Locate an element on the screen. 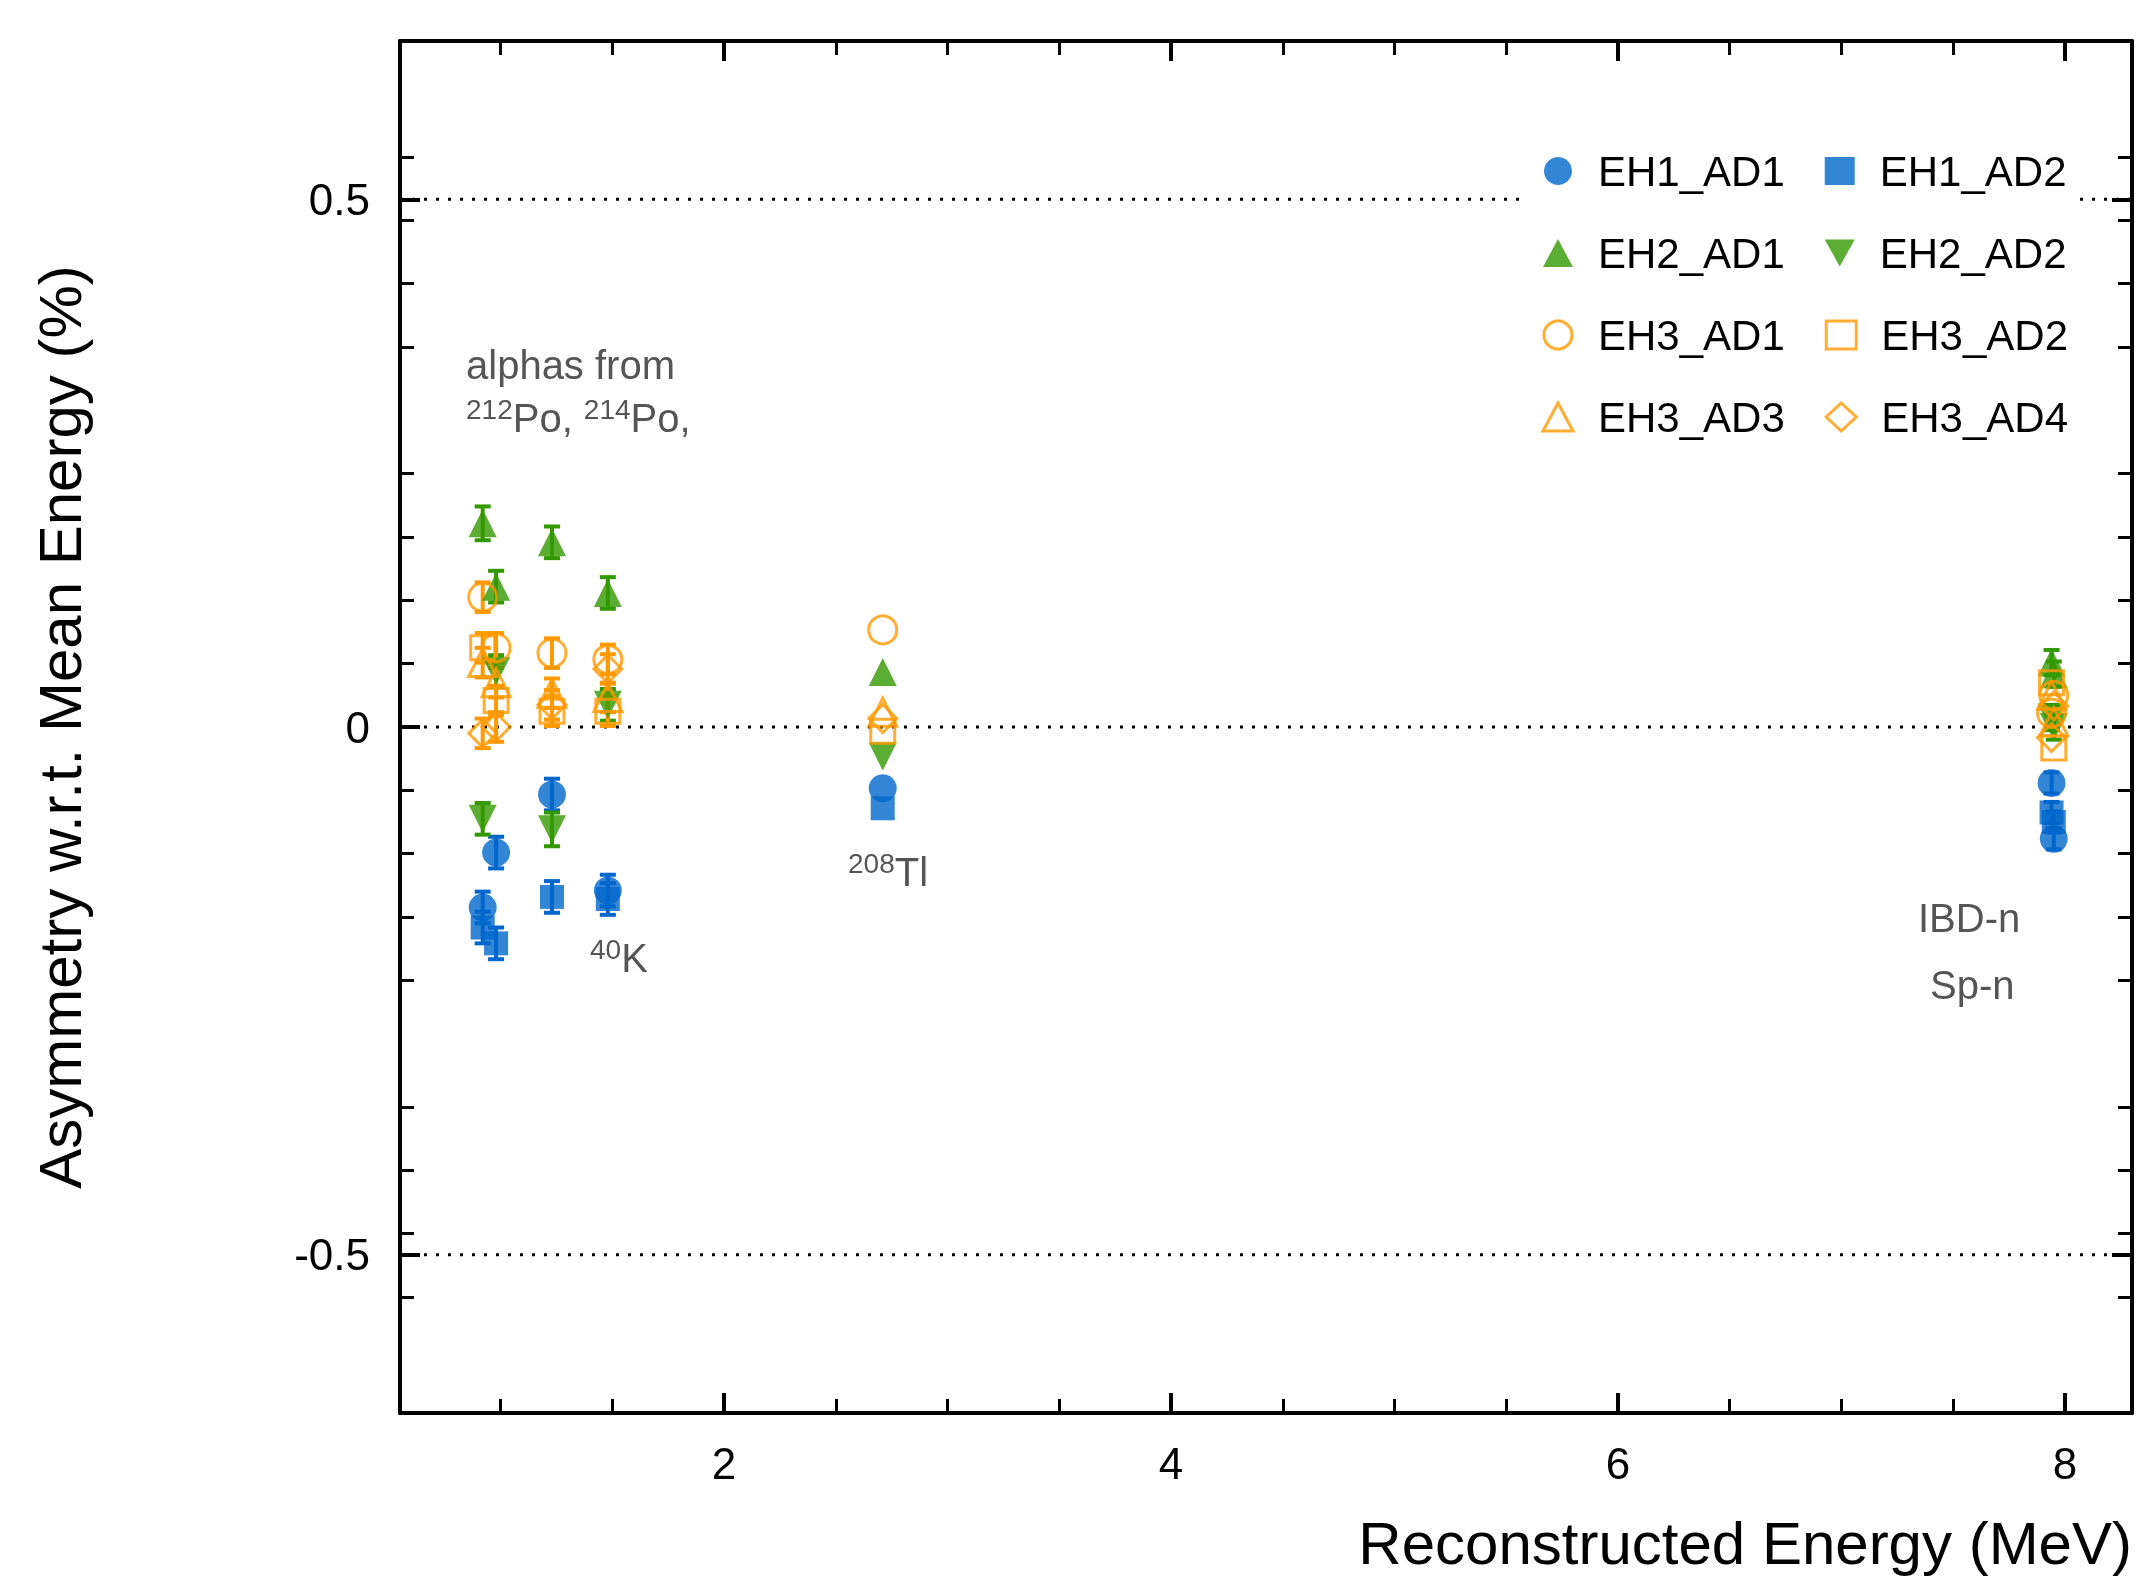 The image size is (2138, 1591). annotation: alphas from is located at coordinates (570, 365).